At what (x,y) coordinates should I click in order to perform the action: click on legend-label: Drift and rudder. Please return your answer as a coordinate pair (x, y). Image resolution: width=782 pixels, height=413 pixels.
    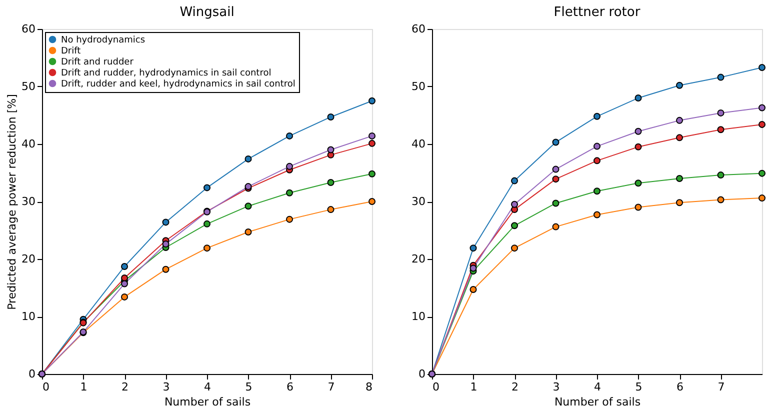
    Looking at the image, I should click on (97, 63).